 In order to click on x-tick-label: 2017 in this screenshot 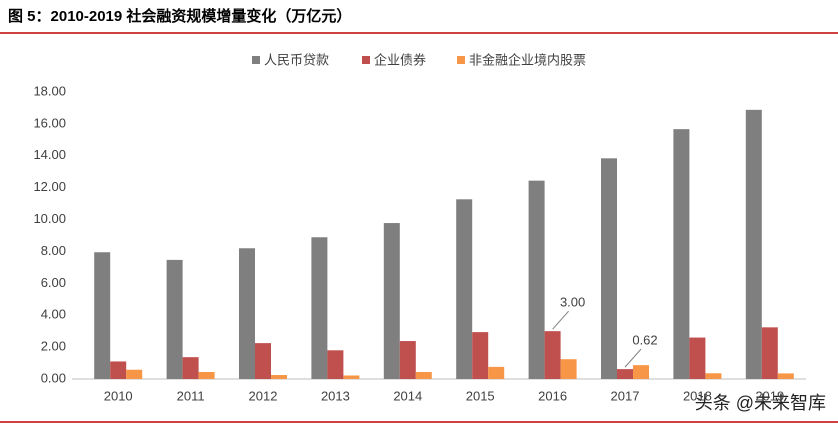, I will do `click(625, 395)`.